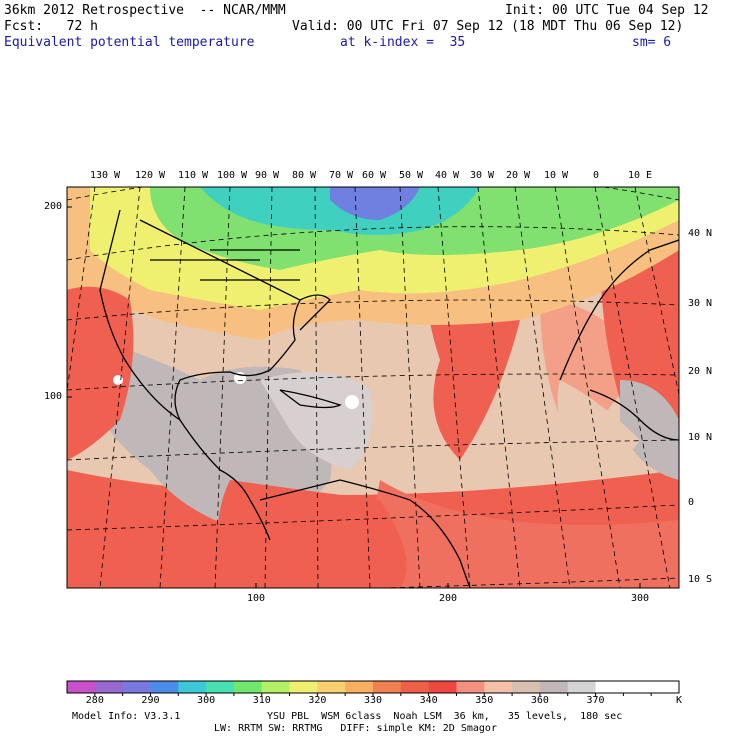 The height and width of the screenshot is (740, 740). Describe the element at coordinates (596, 175) in the screenshot. I see `lon-label: 0` at that location.